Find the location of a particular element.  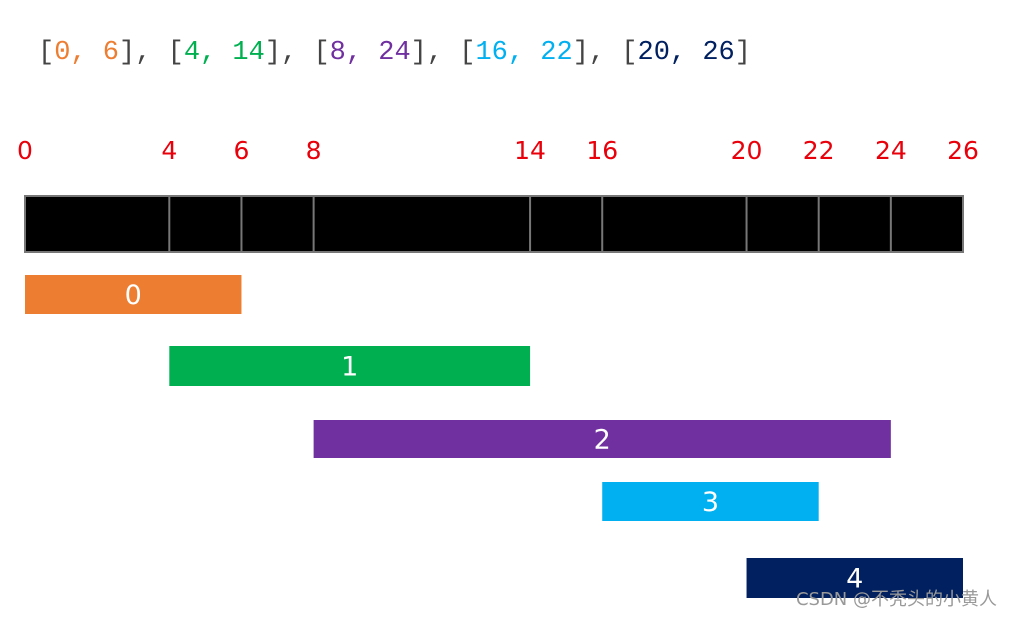

tick-label: 20 is located at coordinates (747, 150).